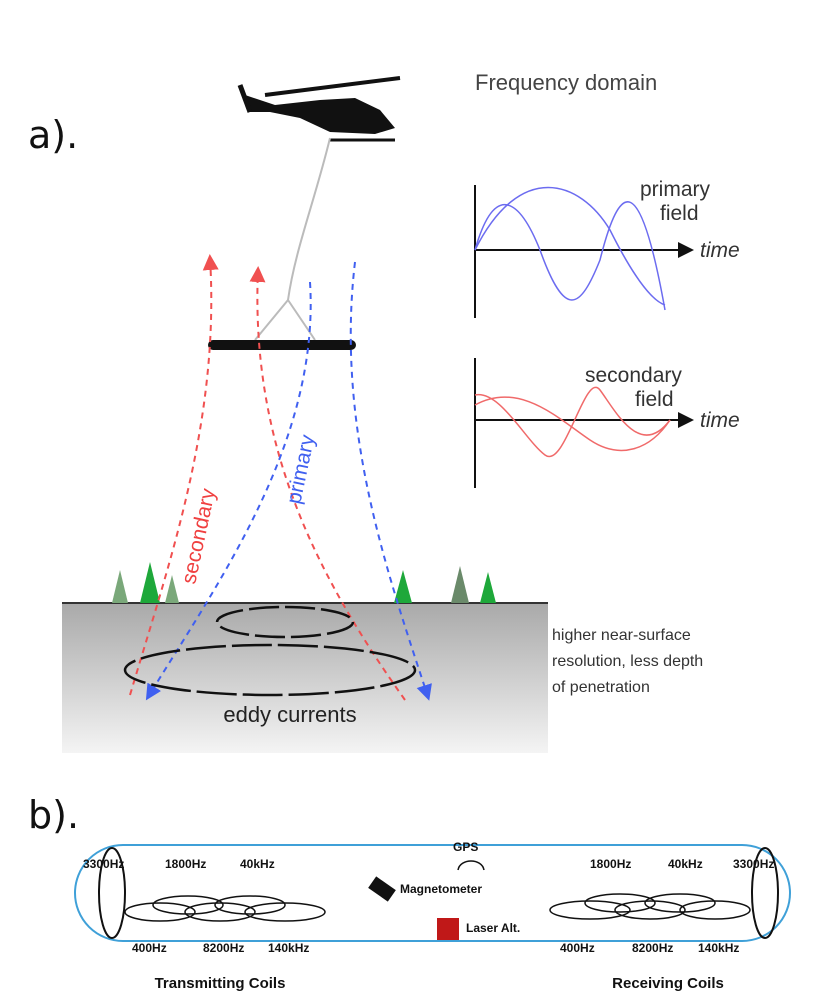 This screenshot has height=994, width=814. Describe the element at coordinates (471, 865) in the screenshot. I see `gps-icon` at that location.